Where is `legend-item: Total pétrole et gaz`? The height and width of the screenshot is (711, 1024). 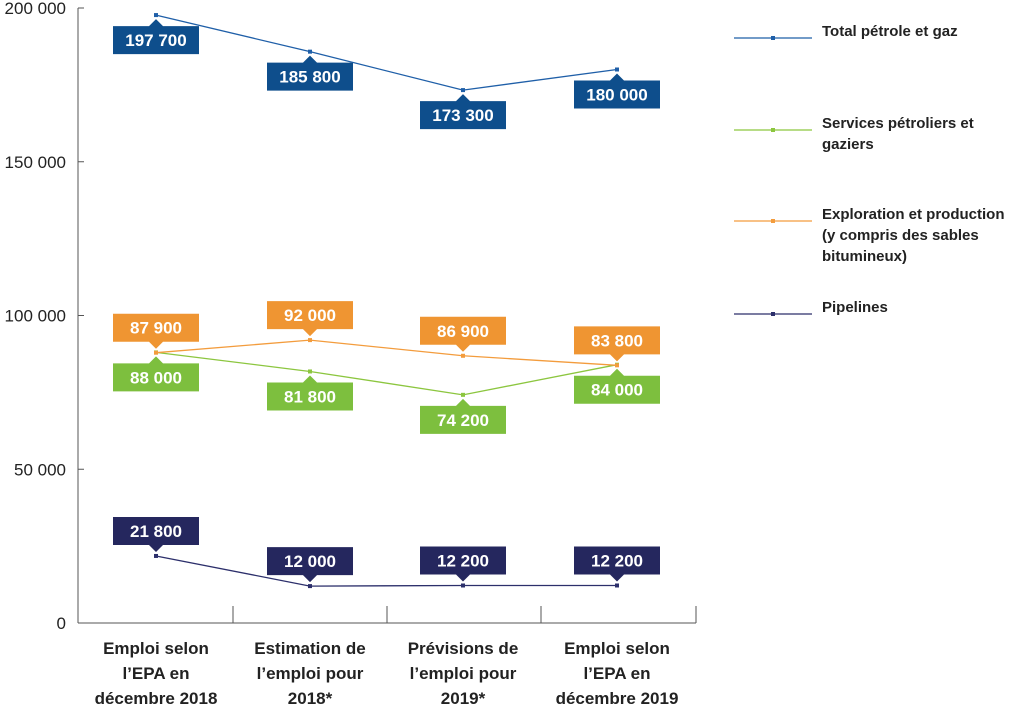
legend-item: Total pétrole et gaz is located at coordinates (846, 31).